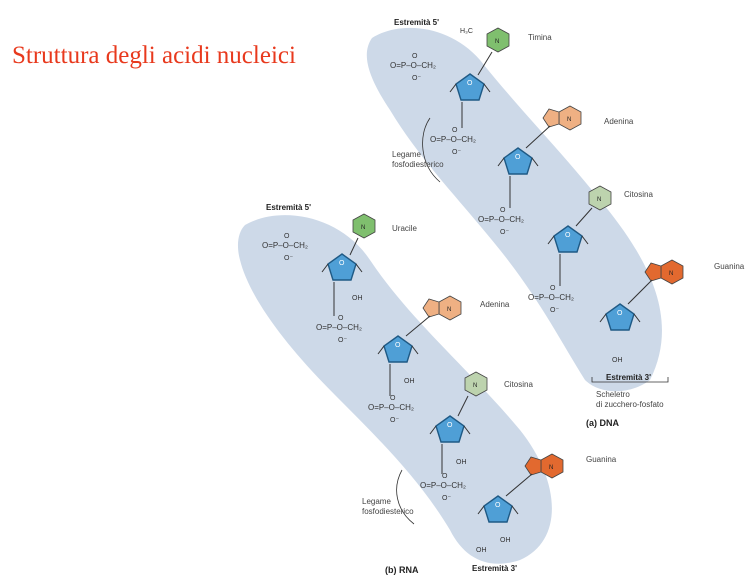 The image size is (750, 579). Describe the element at coordinates (638, 194) in the screenshot. I see `dna-base-label-cytosine: Citosina` at that location.